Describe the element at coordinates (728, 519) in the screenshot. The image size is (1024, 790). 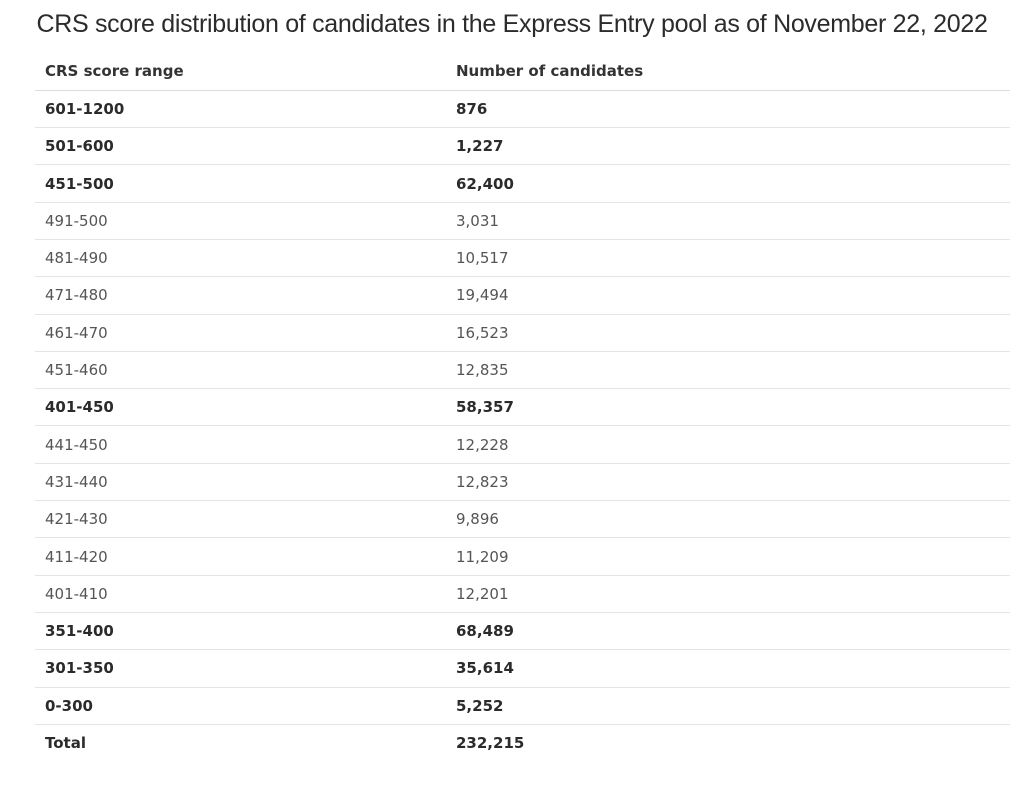
I see `candidate-count-cell: 9,896` at that location.